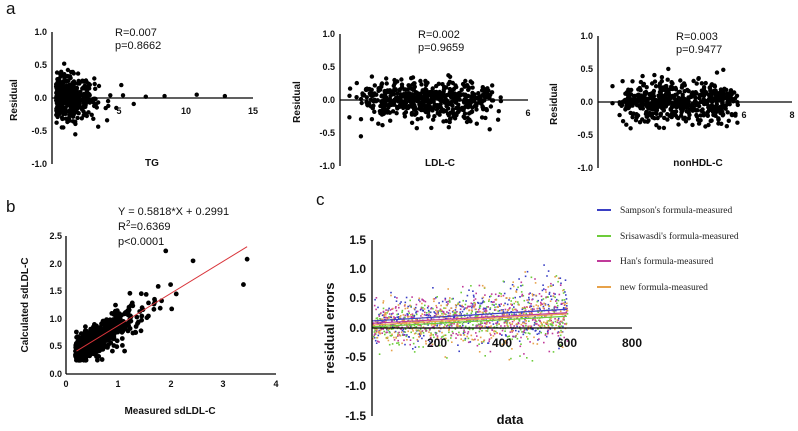 This screenshot has width=798, height=431. What do you see at coordinates (328, 100) in the screenshot?
I see `y-tick-label: 0.0` at bounding box center [328, 100].